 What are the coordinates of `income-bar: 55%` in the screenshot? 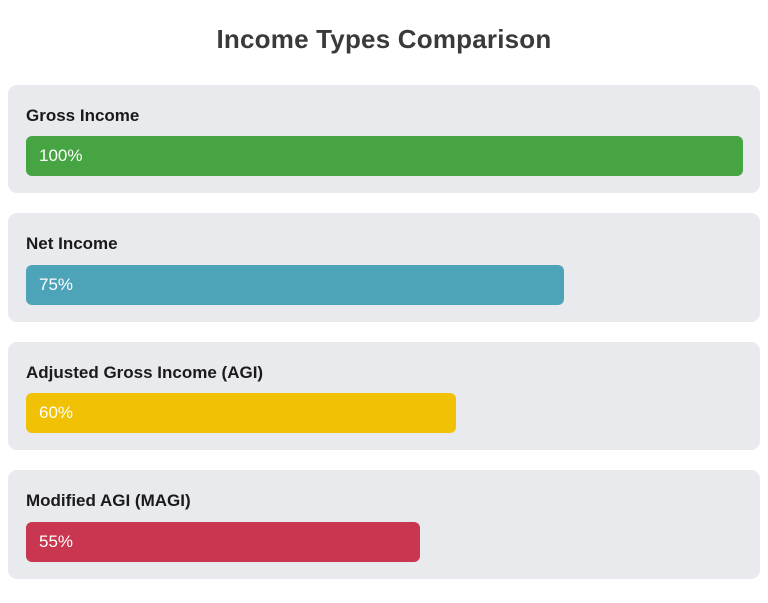 It's located at (223, 541).